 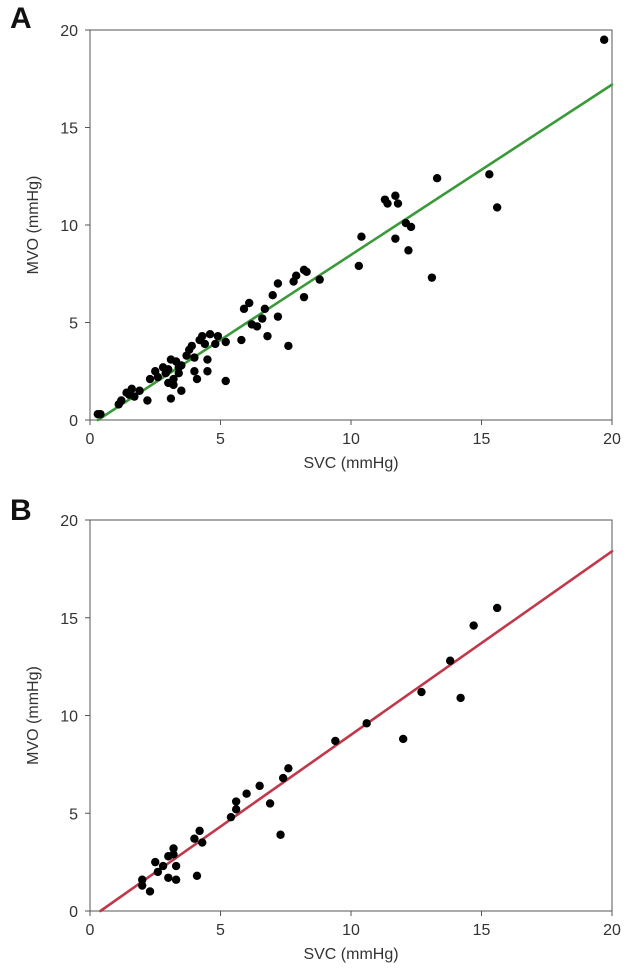 What do you see at coordinates (69, 717) in the screenshot?
I see `y-tick-label-b: 10` at bounding box center [69, 717].